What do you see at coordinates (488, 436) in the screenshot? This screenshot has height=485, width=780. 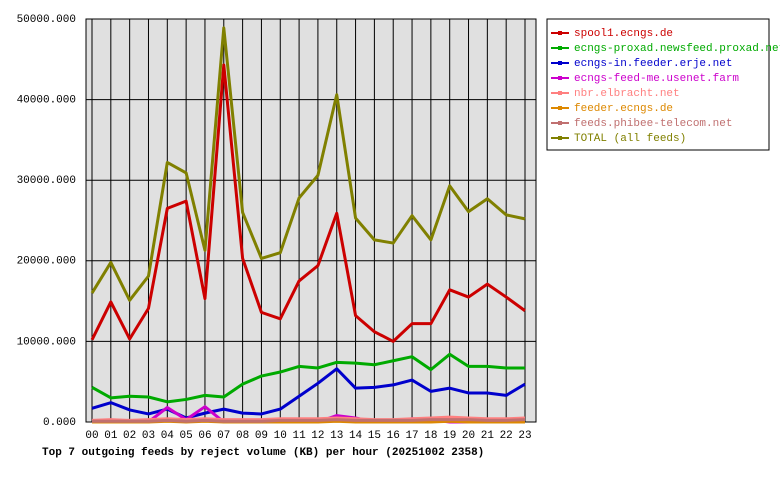 I see `x-tick-label: 21` at bounding box center [488, 436].